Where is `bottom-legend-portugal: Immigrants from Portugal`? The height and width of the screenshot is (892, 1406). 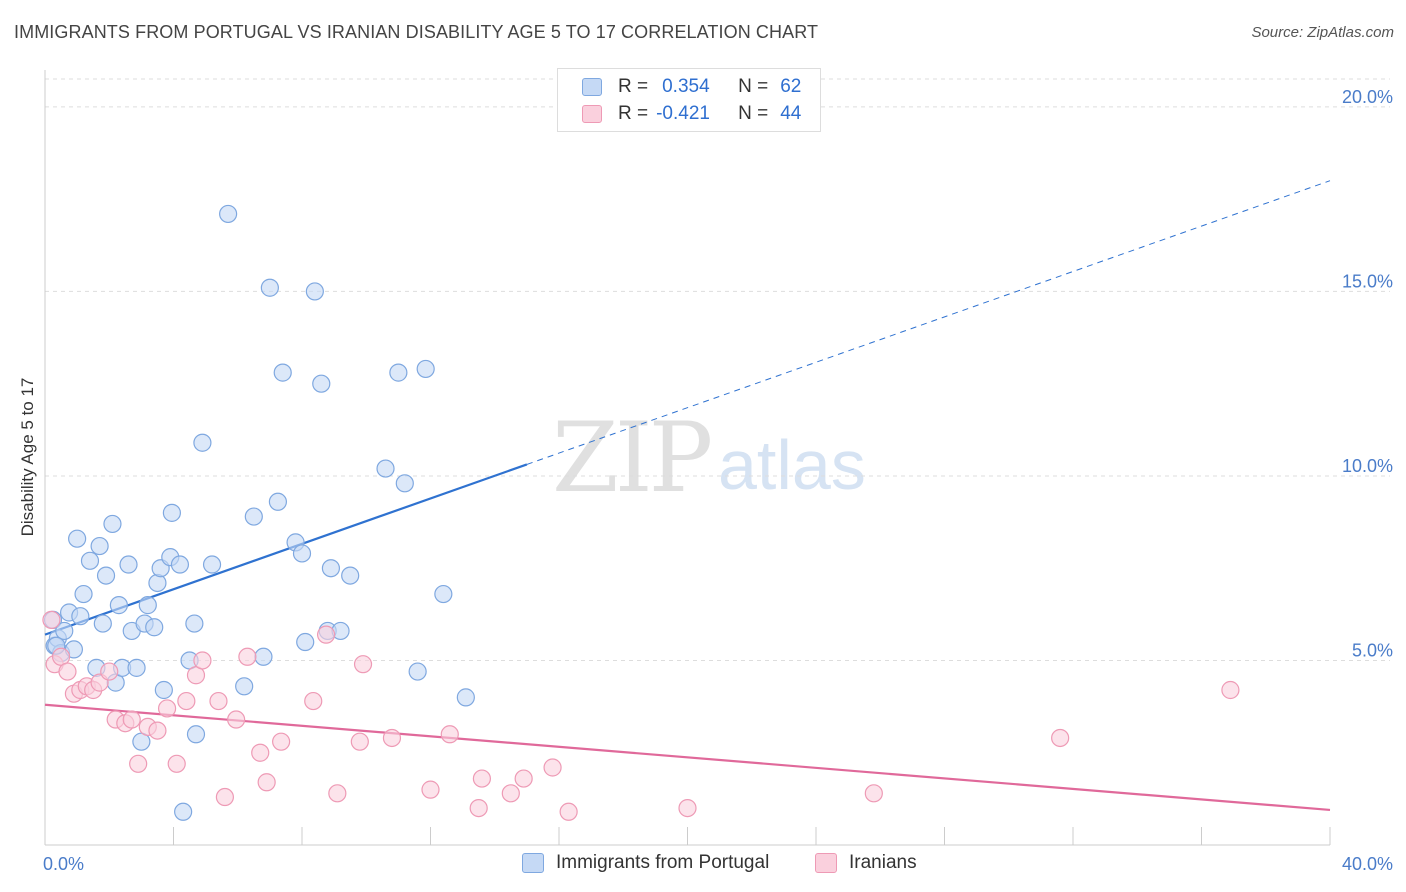 bottom-legend-portugal: Immigrants from Portugal is located at coordinates (645, 863).